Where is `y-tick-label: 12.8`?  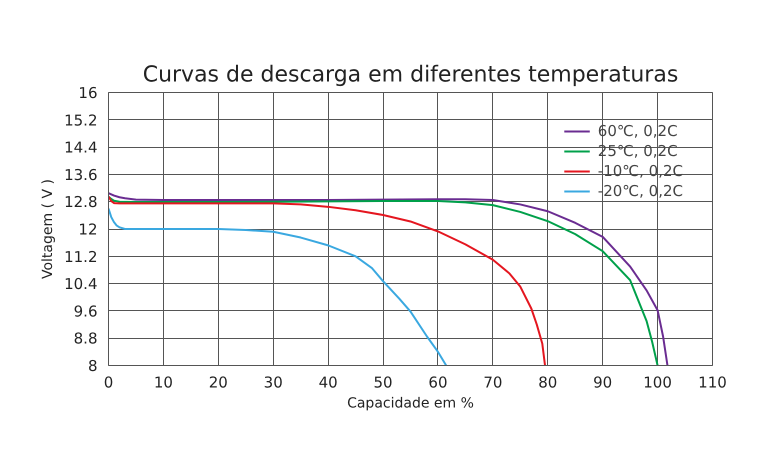
y-tick-label: 12.8 is located at coordinates (81, 202).